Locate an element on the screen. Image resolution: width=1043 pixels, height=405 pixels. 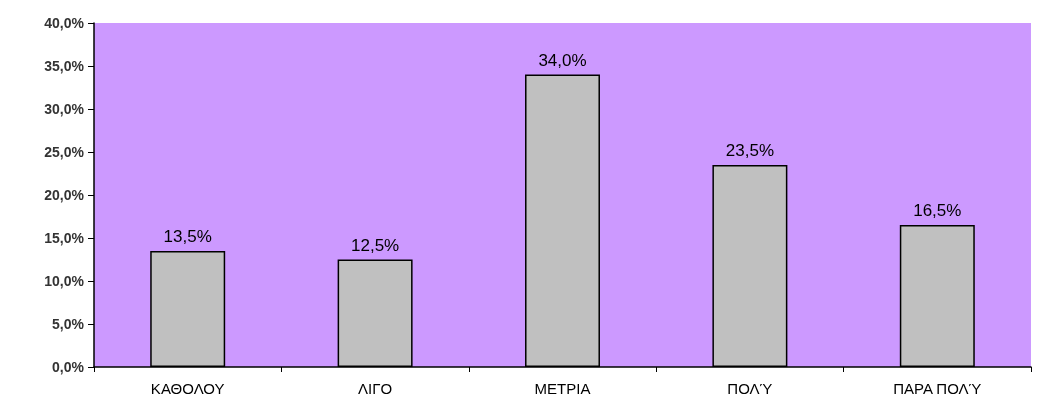
y-tick-label: 0,0% is located at coordinates (68, 367).